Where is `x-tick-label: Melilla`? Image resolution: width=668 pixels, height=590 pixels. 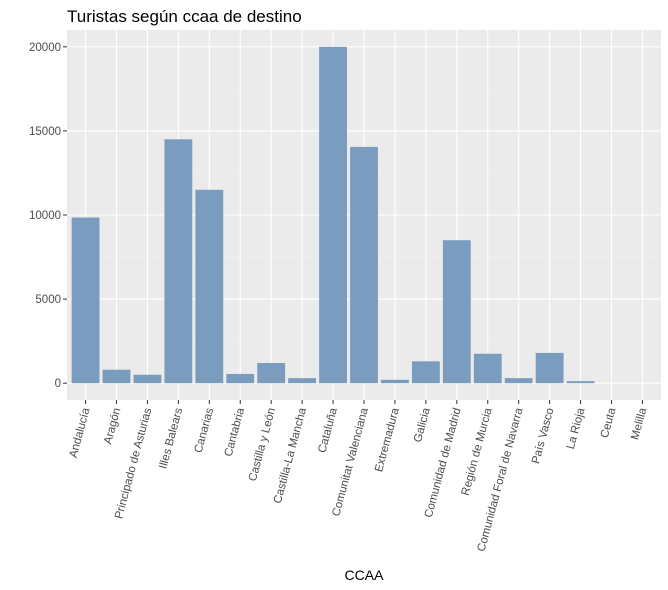
x-tick-label: Melilla is located at coordinates (639, 423).